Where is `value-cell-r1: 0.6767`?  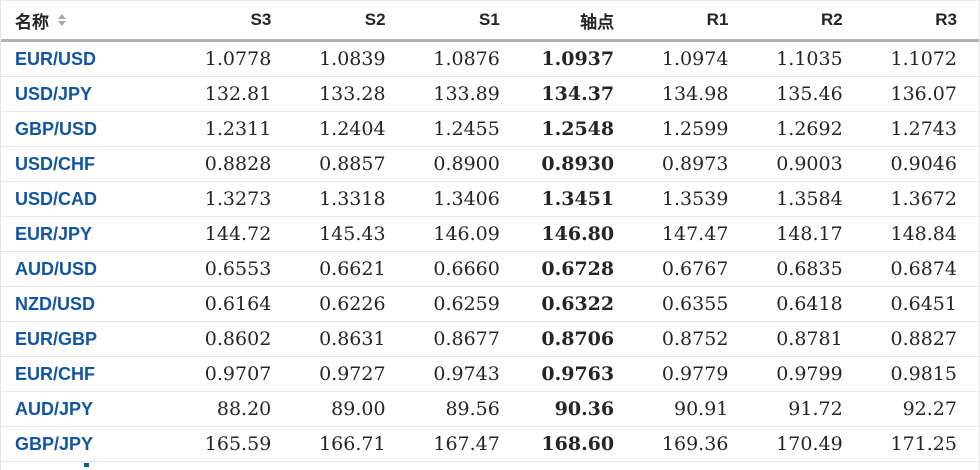 value-cell-r1: 0.6767 is located at coordinates (695, 269).